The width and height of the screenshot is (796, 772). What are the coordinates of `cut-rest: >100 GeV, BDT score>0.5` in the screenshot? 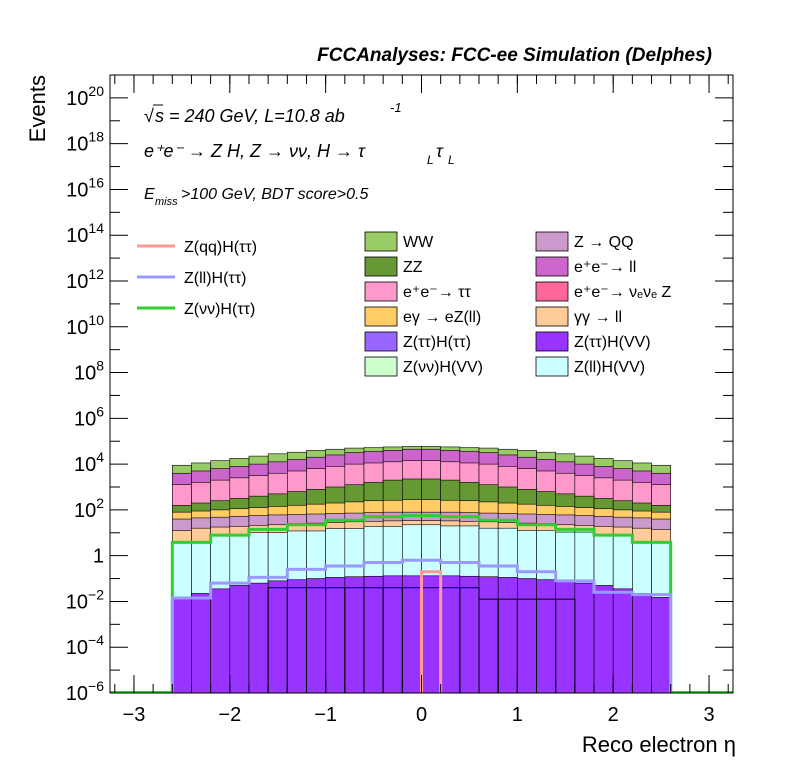 It's located at (274, 194).